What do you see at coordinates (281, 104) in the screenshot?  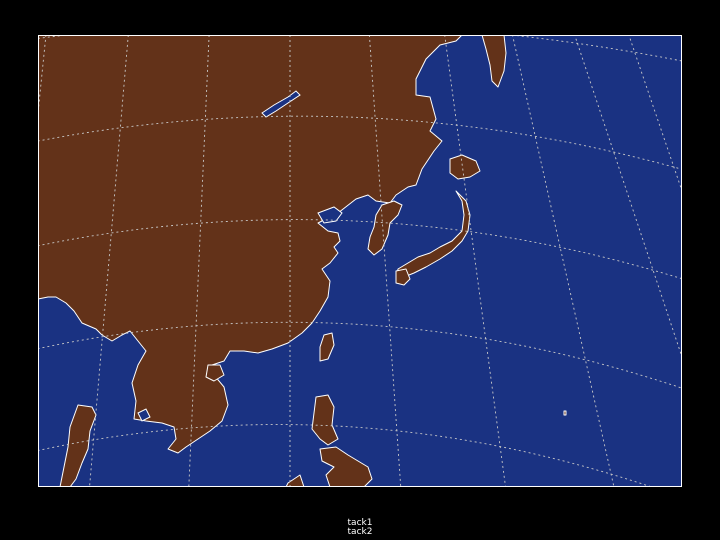 I see `lake-baikal` at bounding box center [281, 104].